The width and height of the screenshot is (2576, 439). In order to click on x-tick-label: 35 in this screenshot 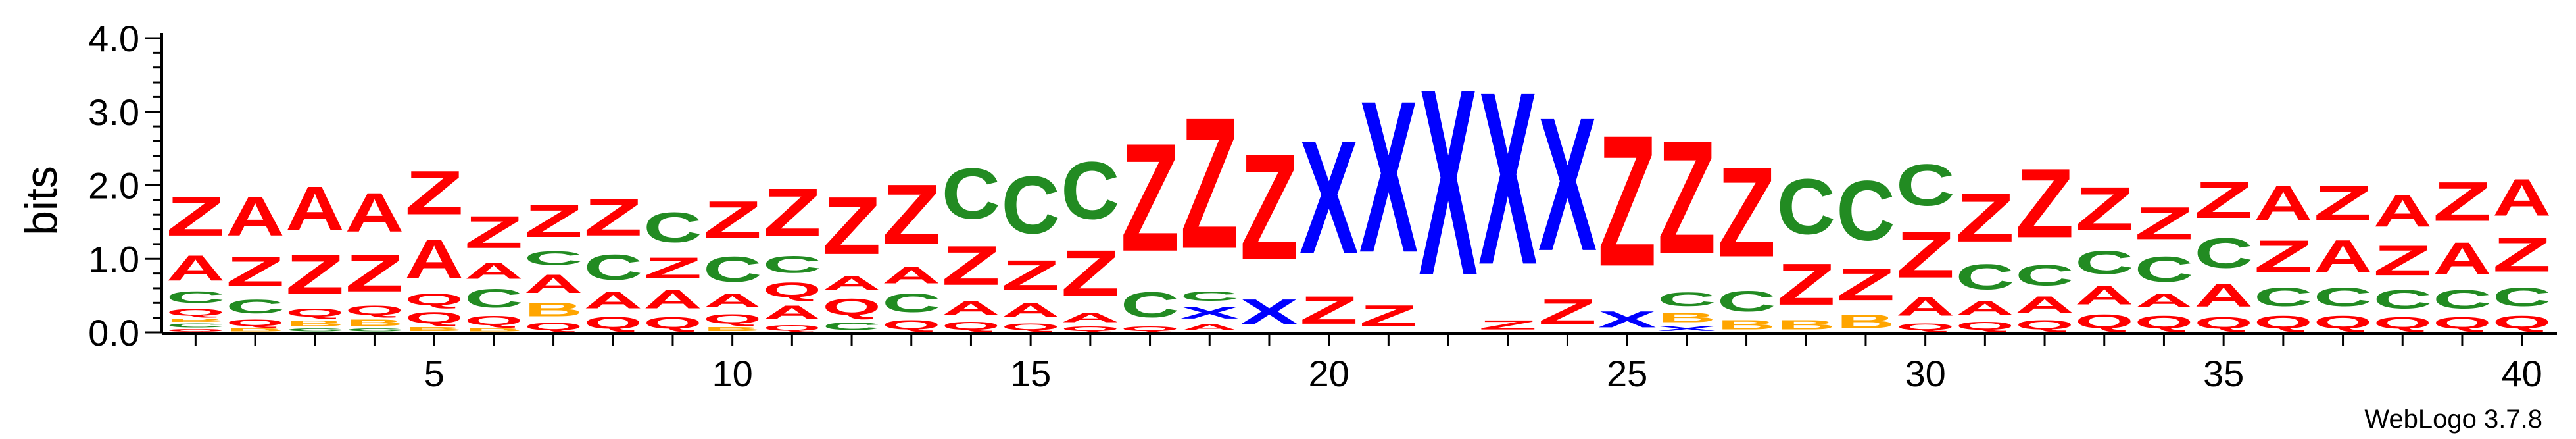, I will do `click(2223, 373)`.